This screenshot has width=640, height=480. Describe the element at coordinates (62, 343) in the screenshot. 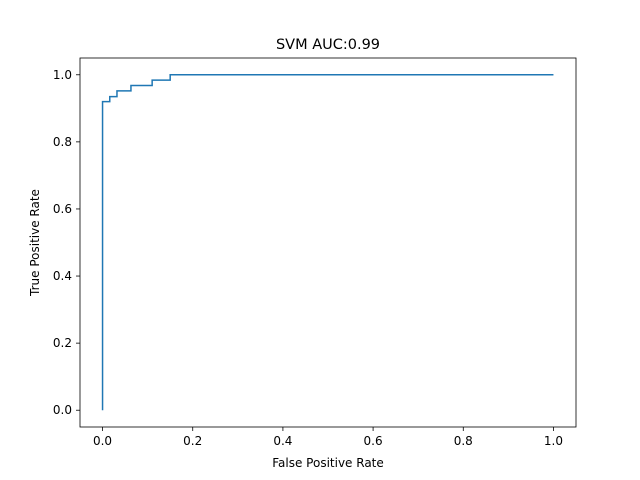

I see `y-tick-label: 0.2` at that location.